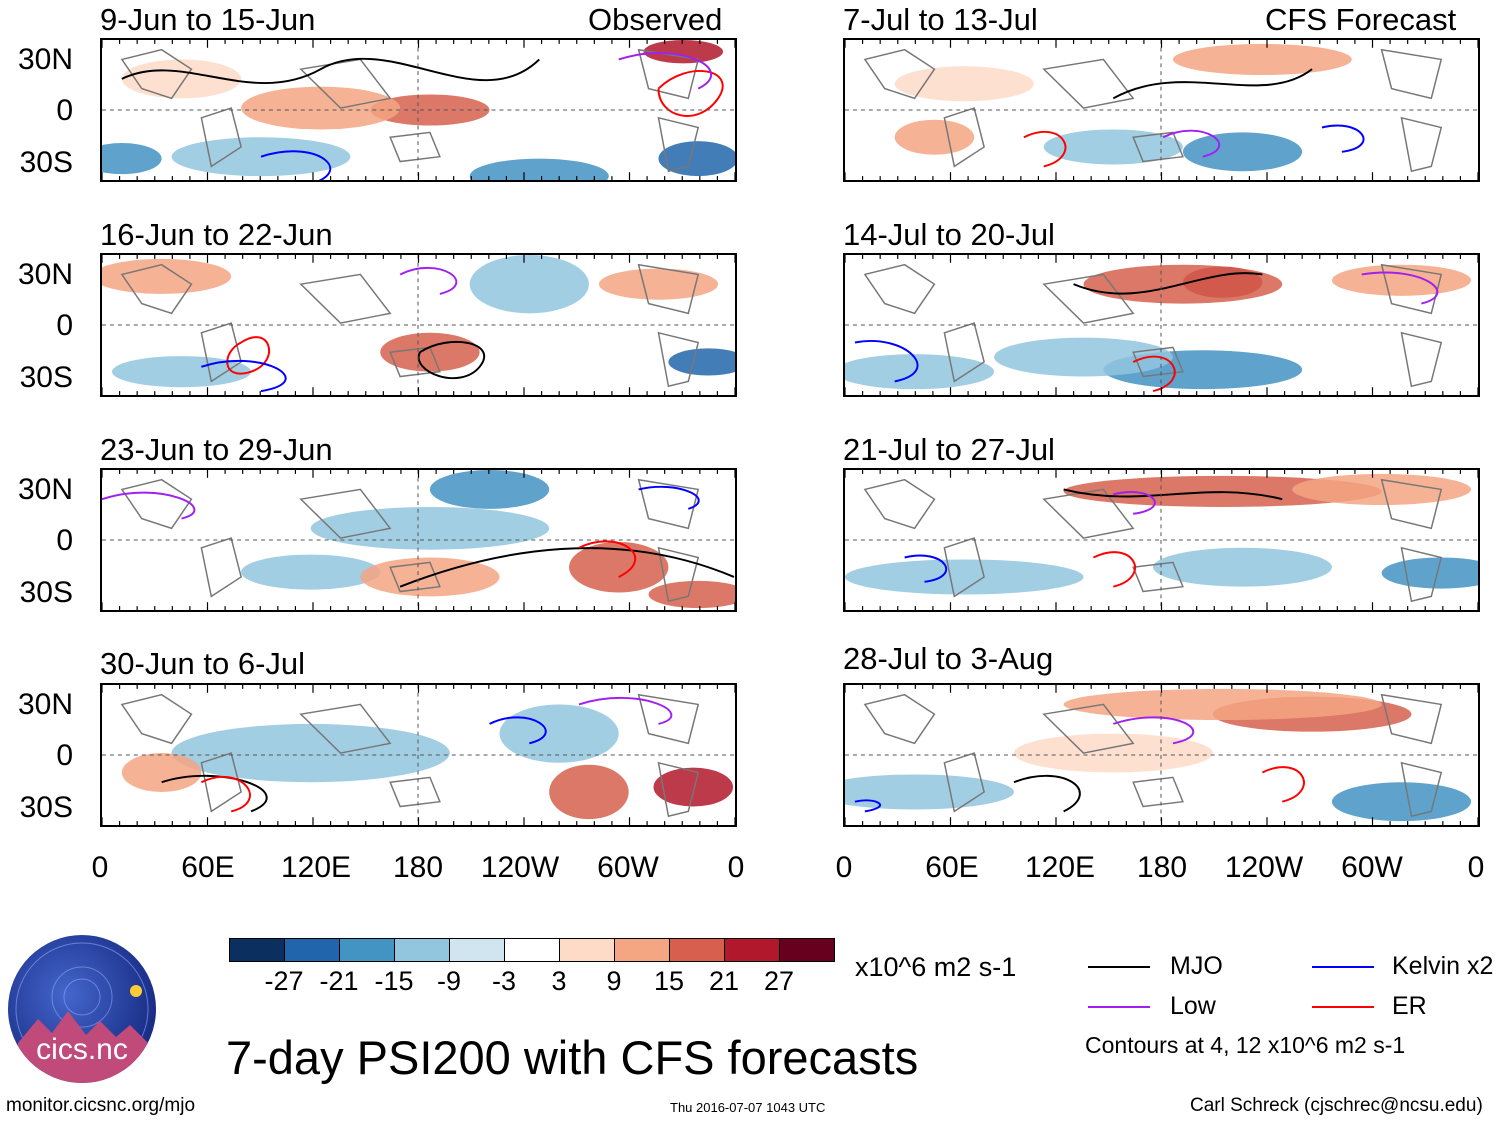 This screenshot has width=1510, height=1121. I want to click on legend-line-mjo, so click(1119, 967).